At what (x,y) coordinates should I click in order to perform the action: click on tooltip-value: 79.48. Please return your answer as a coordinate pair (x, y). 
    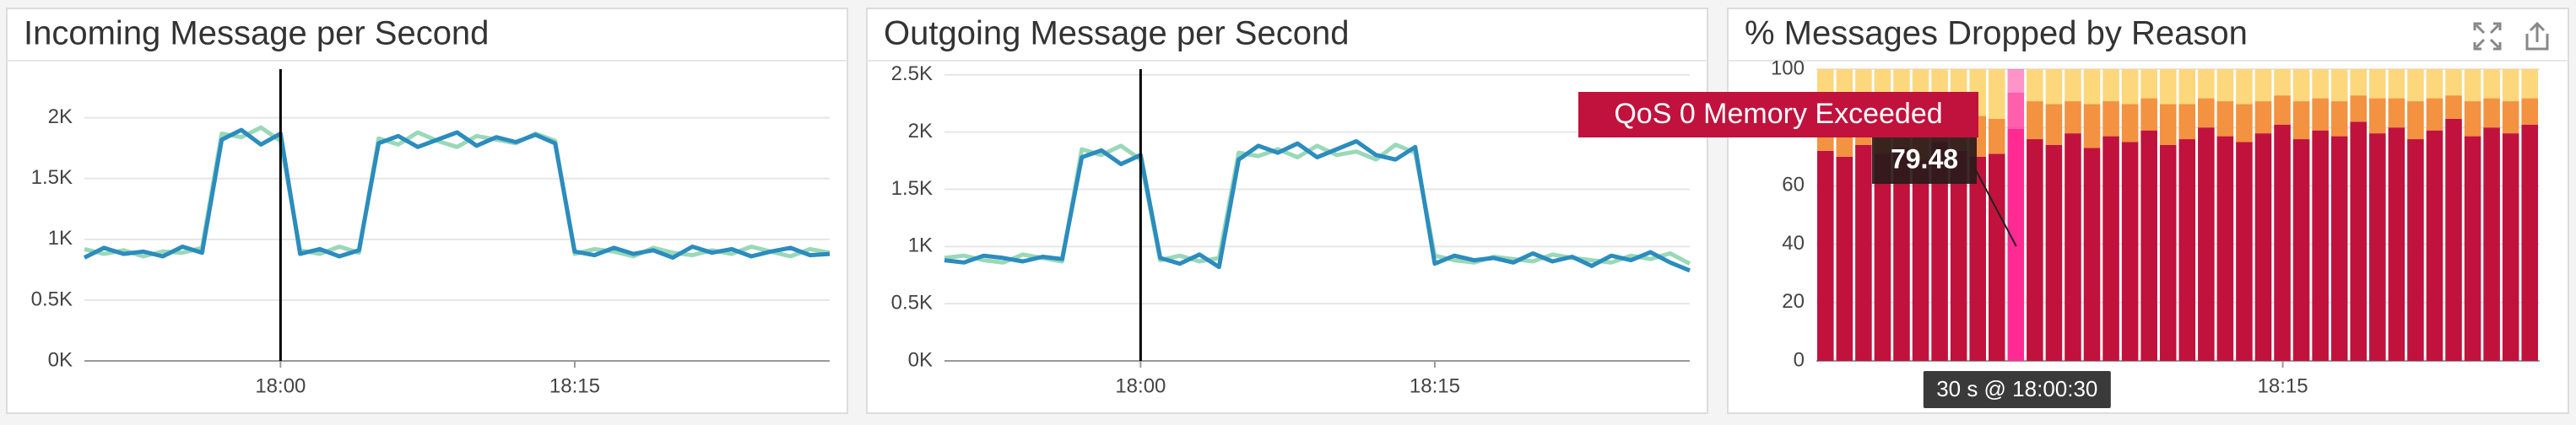
    Looking at the image, I should click on (1924, 158).